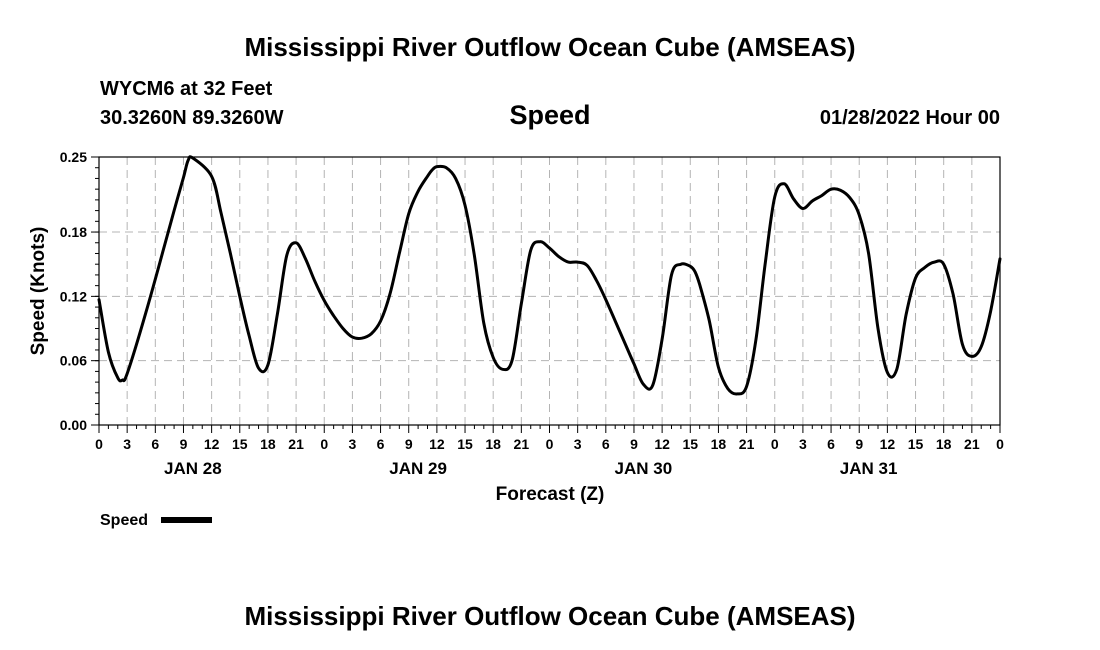 Image resolution: width=1100 pixels, height=650 pixels. I want to click on legend-label: Speed, so click(124, 520).